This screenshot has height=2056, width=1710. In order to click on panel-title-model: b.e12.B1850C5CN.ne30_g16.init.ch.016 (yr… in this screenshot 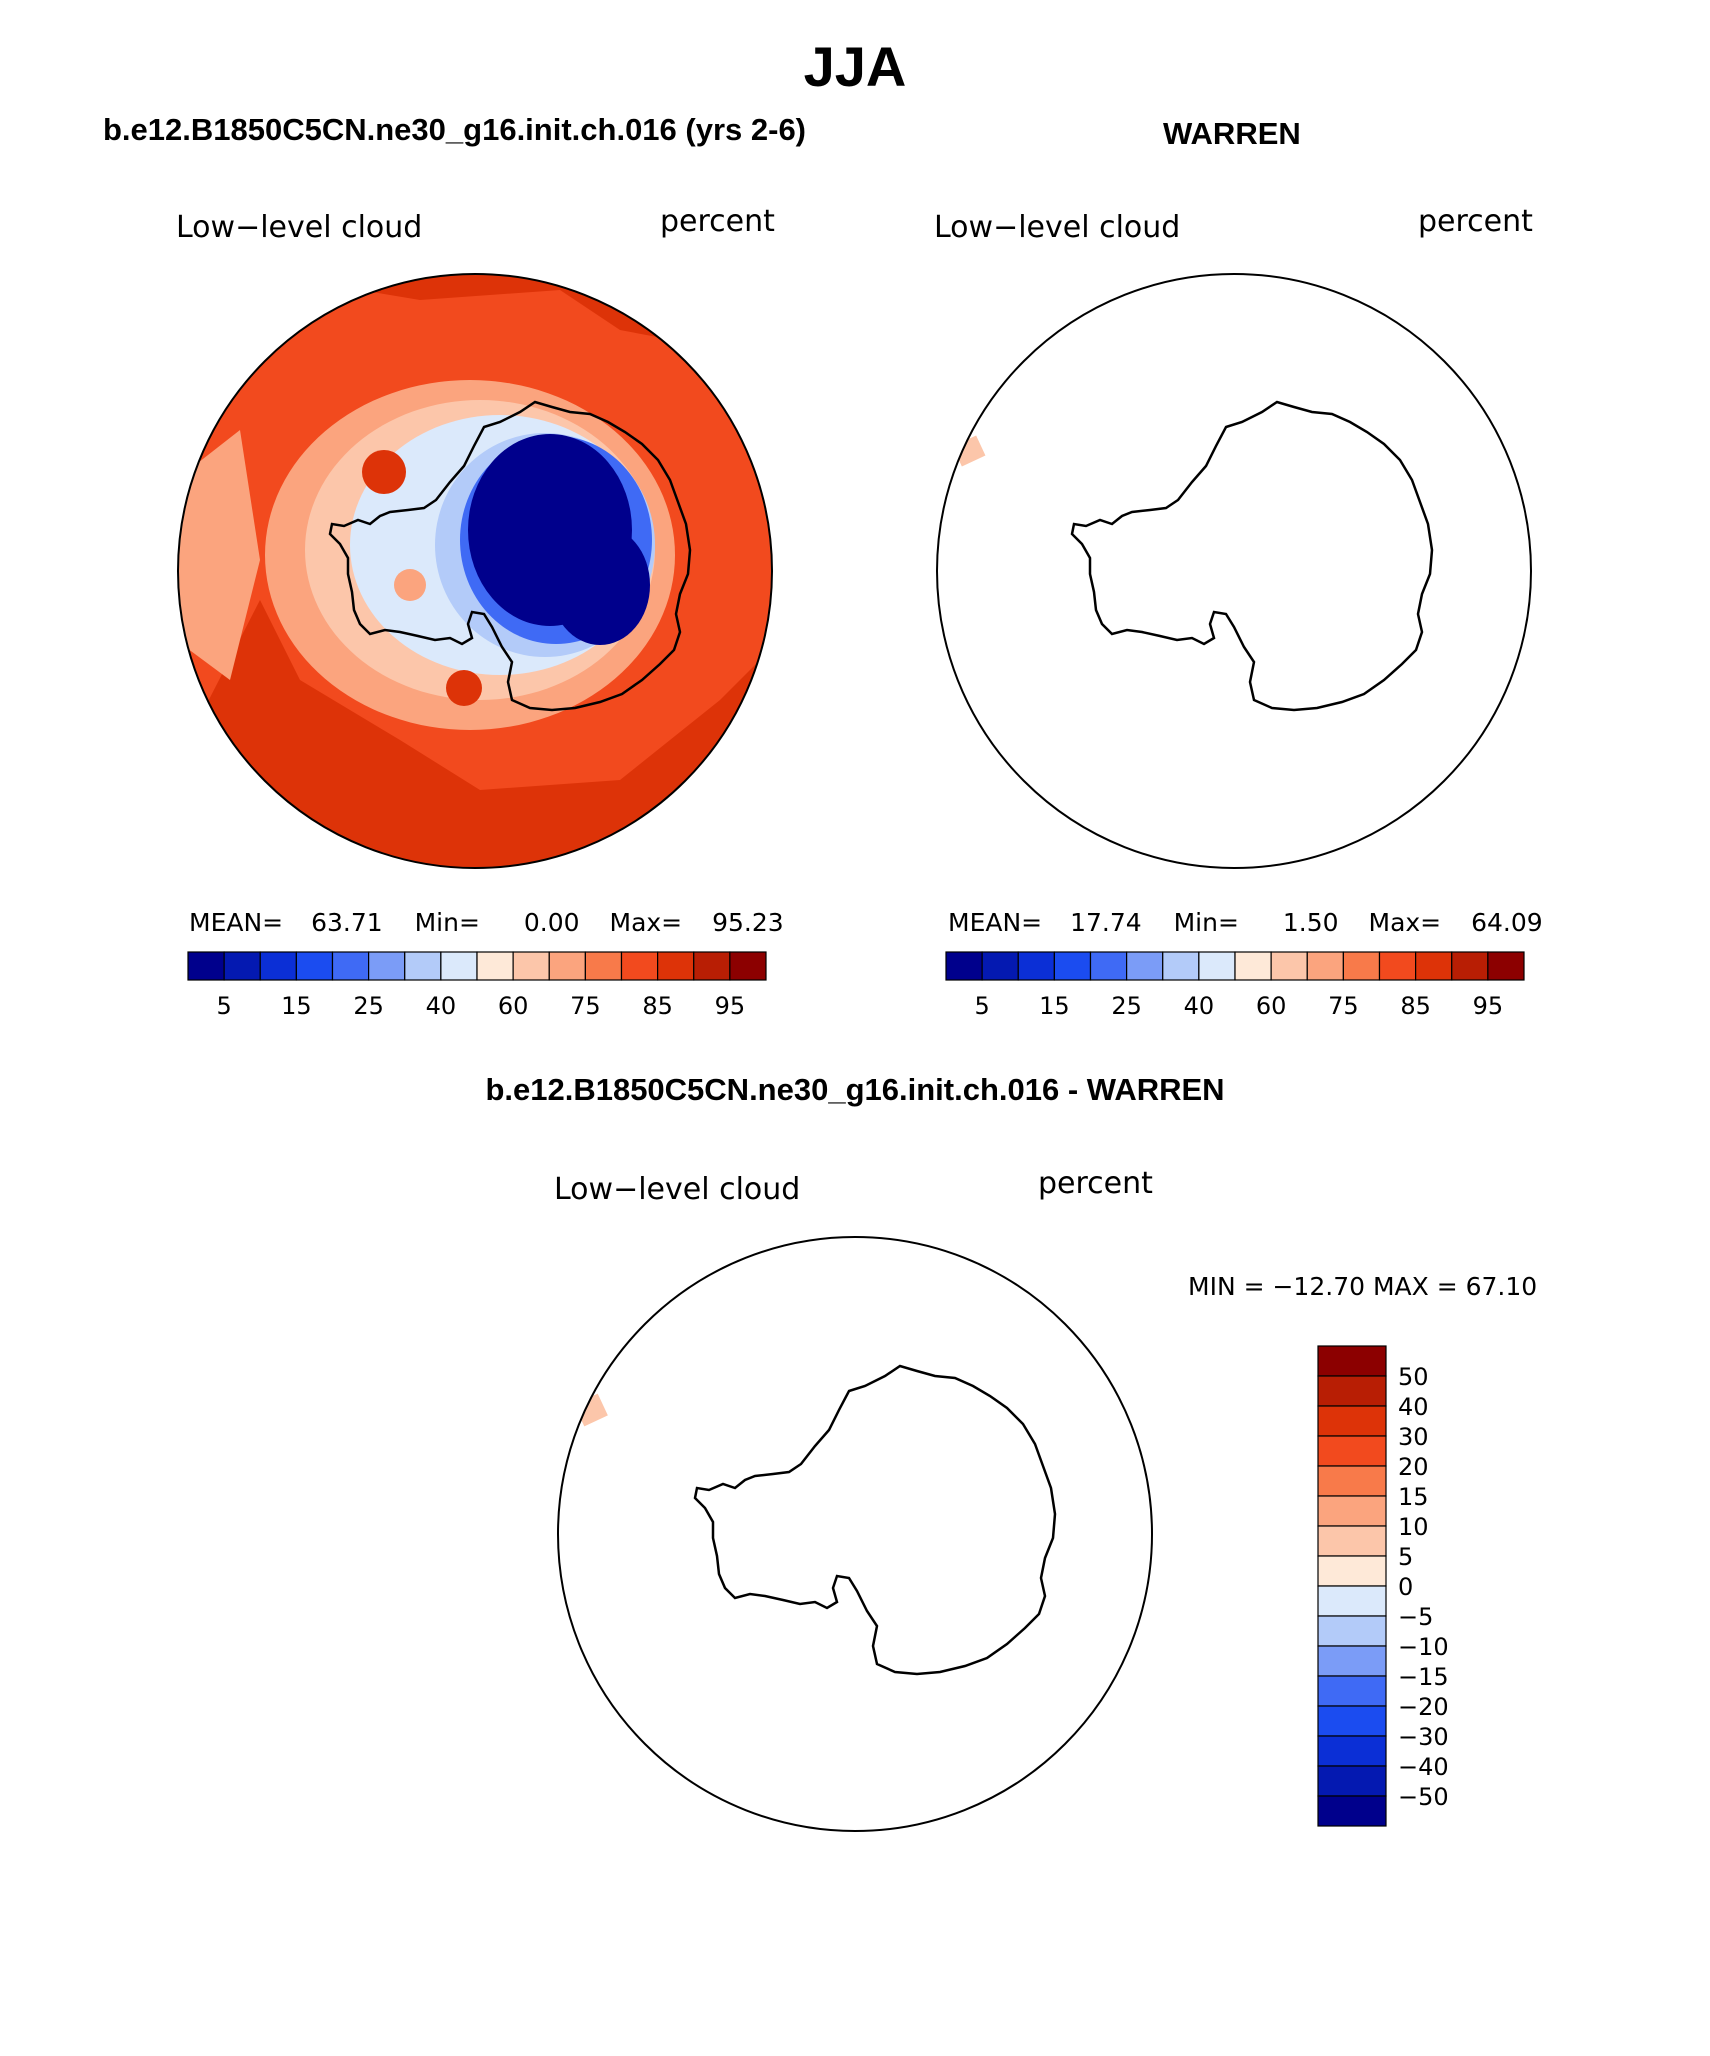, I will do `click(455, 129)`.